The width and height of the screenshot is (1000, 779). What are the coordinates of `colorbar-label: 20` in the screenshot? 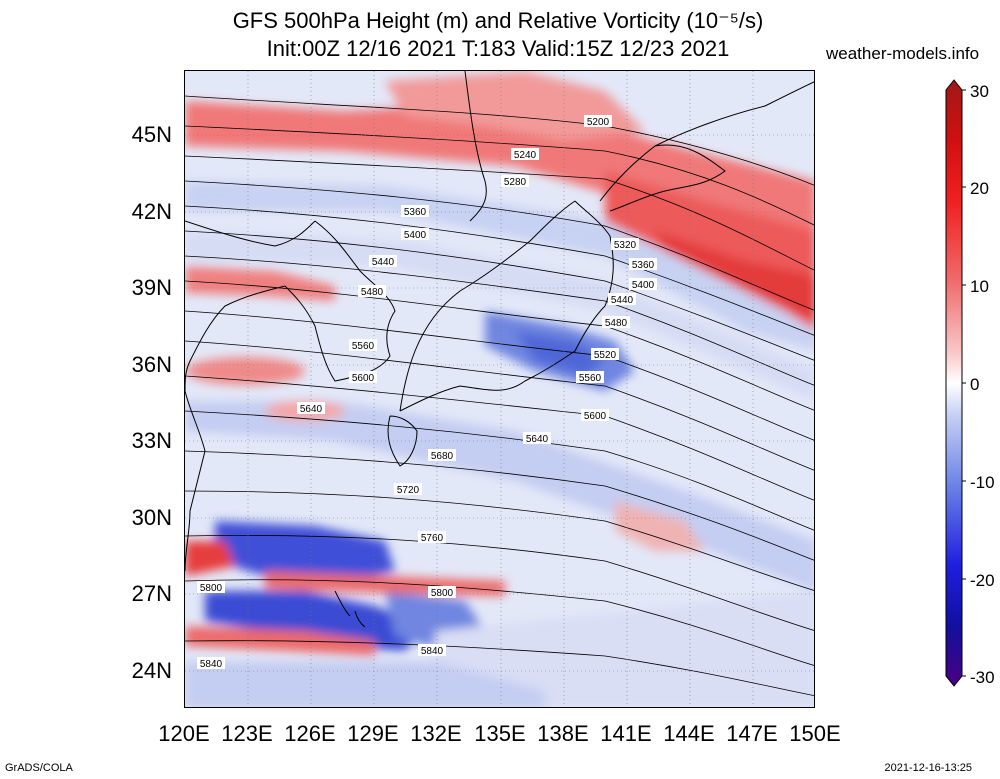 It's located at (979, 188).